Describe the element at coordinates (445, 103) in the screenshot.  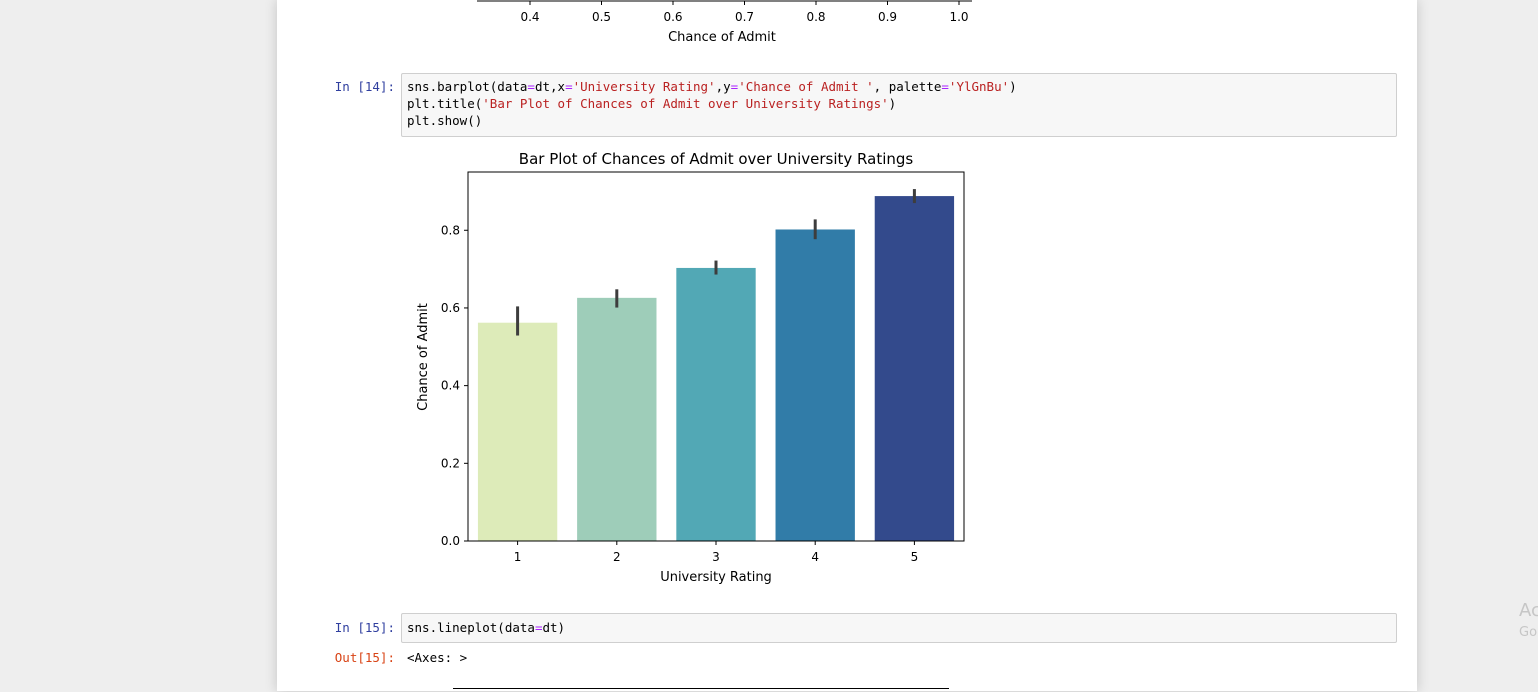
I see `code-token: plt.title(` at that location.